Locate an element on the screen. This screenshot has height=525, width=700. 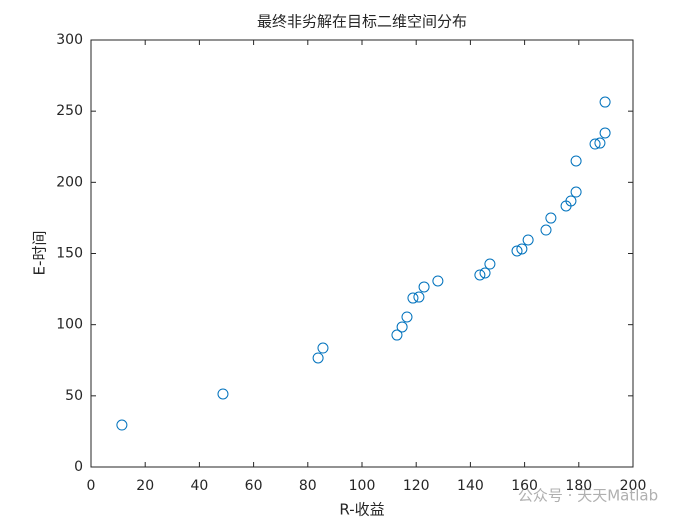
x-tick-label: 200 is located at coordinates (633, 486).